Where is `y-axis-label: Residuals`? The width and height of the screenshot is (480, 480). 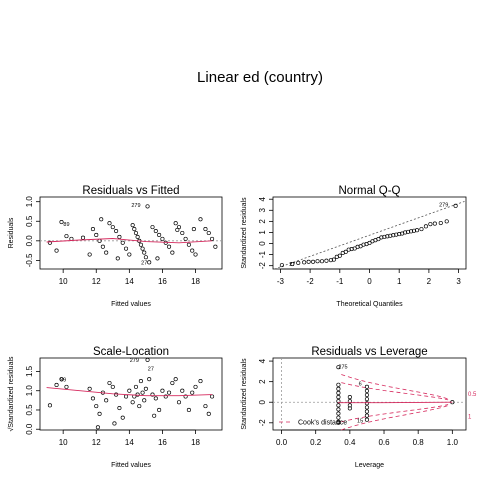
y-axis-label: Residuals is located at coordinates (11, 232).